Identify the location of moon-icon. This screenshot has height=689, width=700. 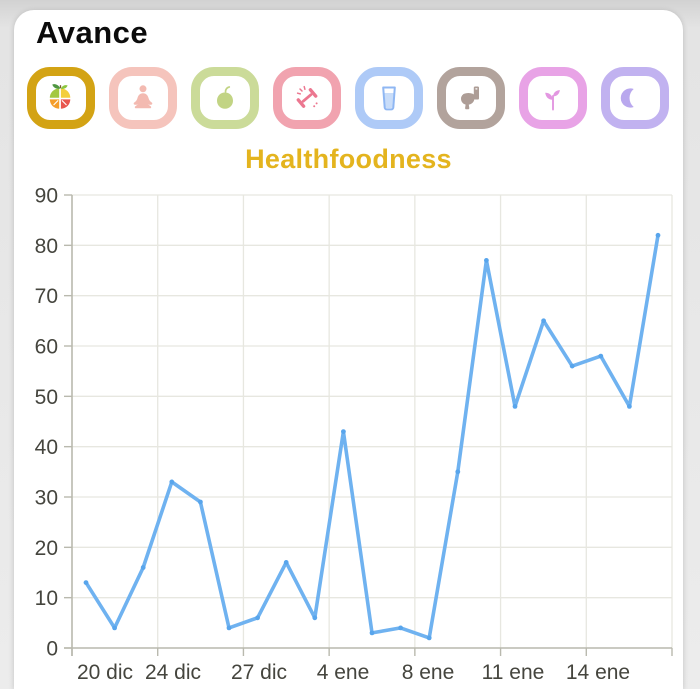
(627, 98).